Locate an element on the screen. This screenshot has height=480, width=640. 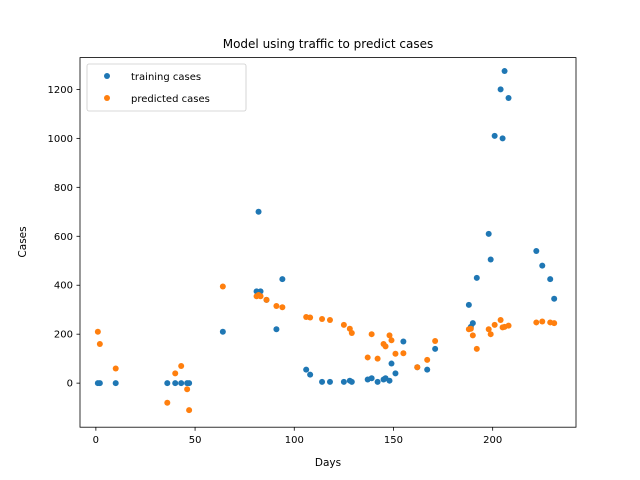
chart-title: Model using traffic to predict cases is located at coordinates (328, 44).